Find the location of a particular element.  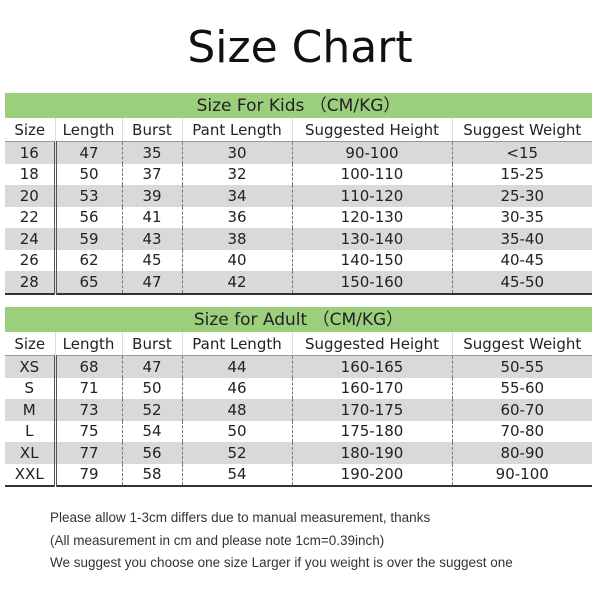

table-cell: 80-90 is located at coordinates (521, 453).